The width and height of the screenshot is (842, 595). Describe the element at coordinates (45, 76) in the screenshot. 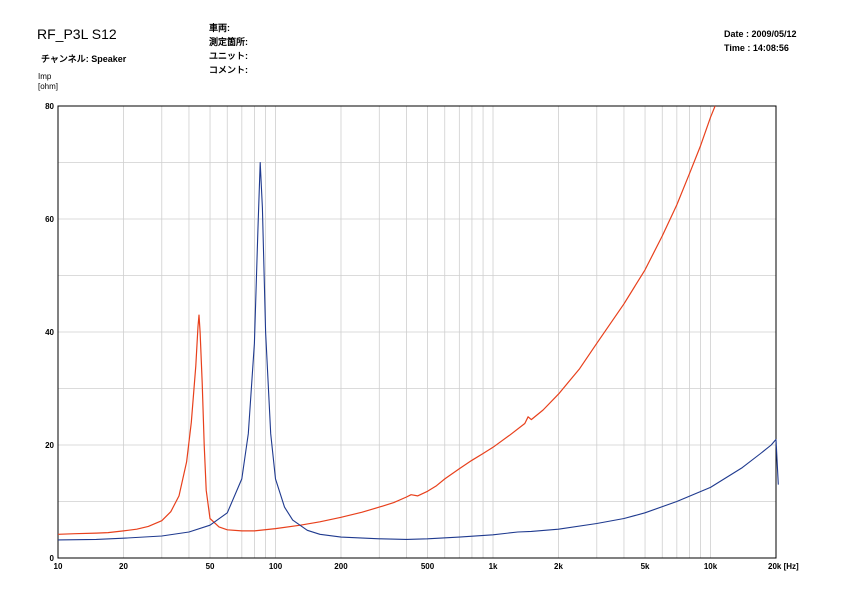

I see `y-axis-label-line: Imp` at that location.